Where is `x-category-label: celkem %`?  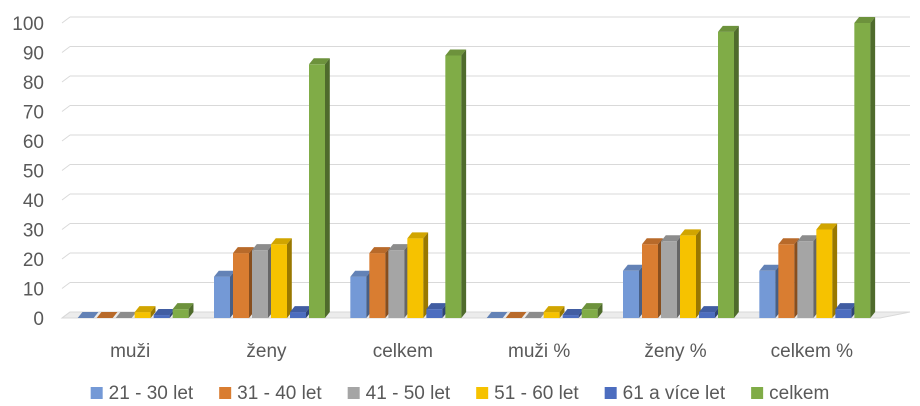 x-category-label: celkem % is located at coordinates (812, 351).